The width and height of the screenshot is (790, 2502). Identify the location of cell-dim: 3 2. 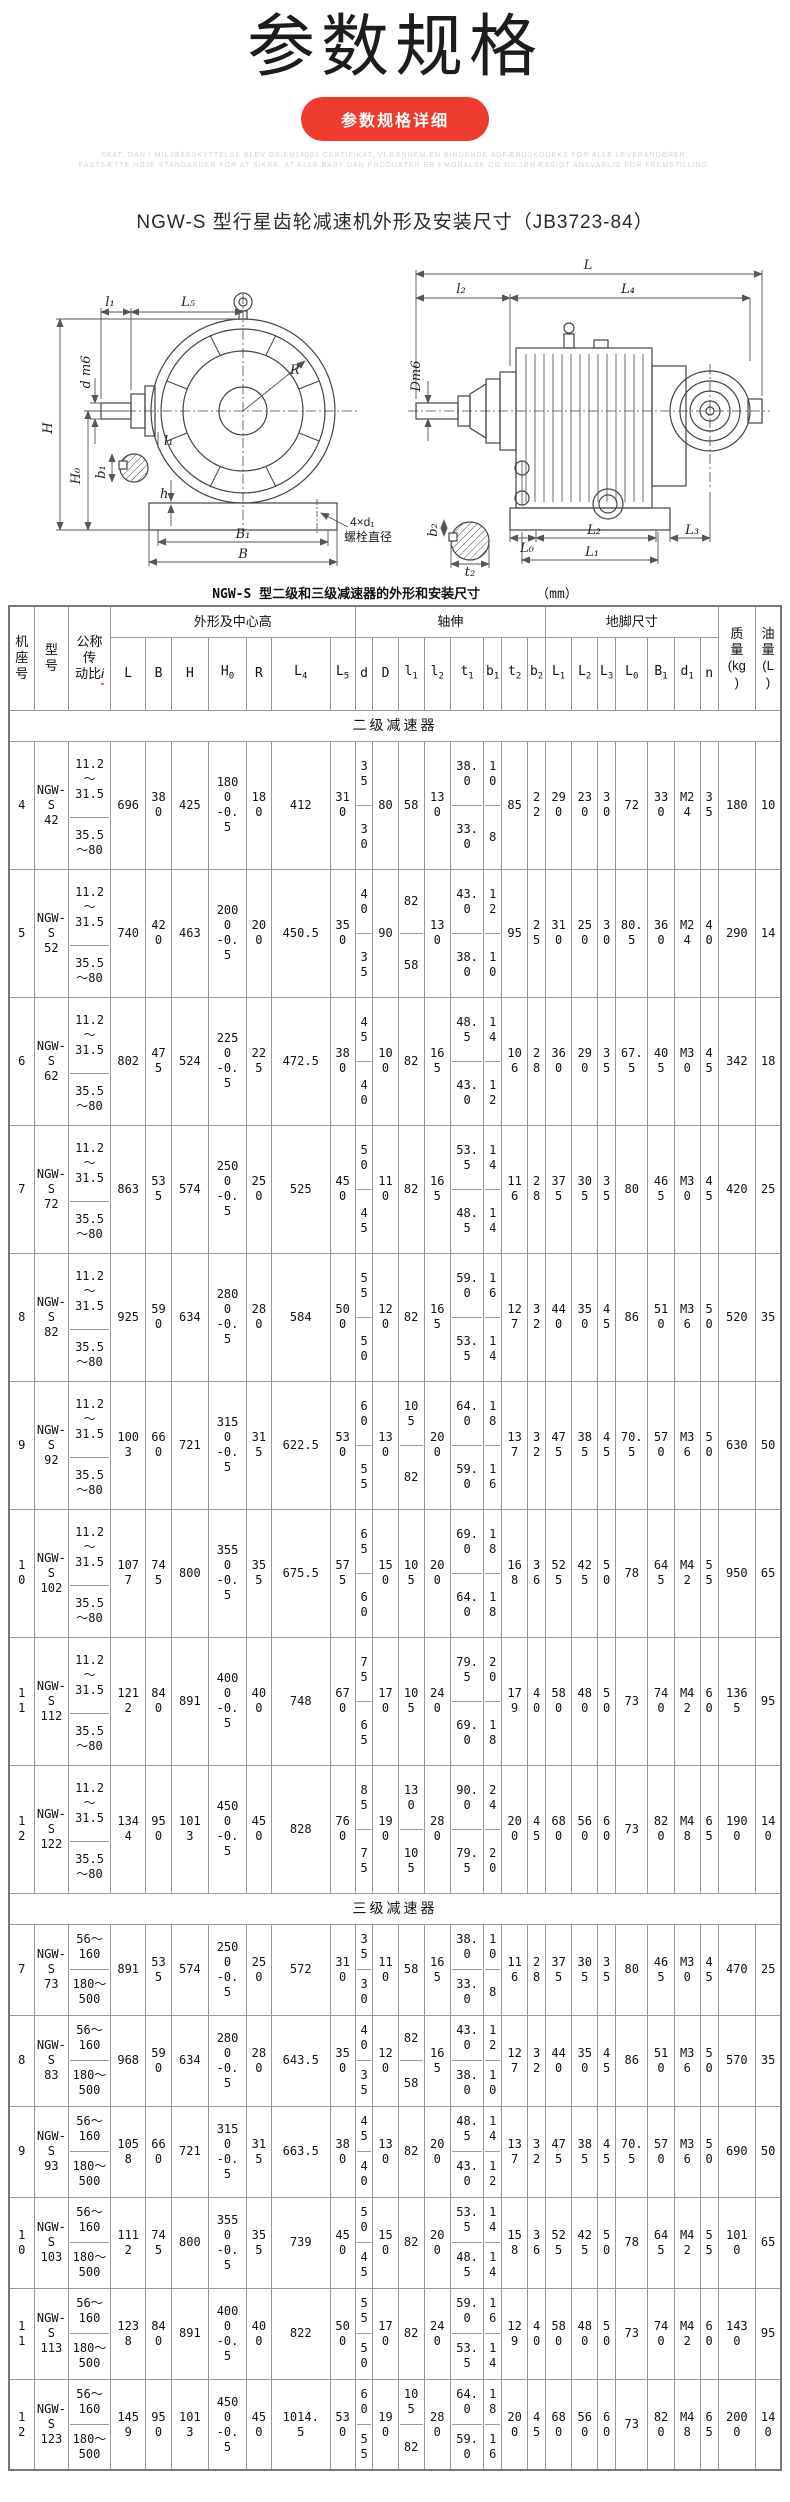
(536, 1445).